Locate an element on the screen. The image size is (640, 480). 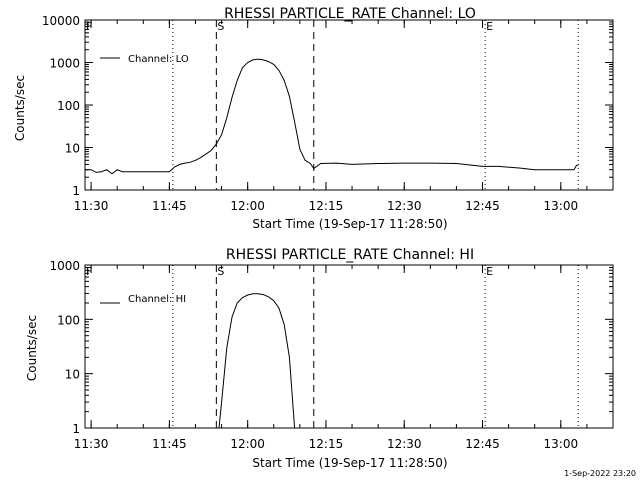
y-tick-label: 10000 is located at coordinates (61, 21).